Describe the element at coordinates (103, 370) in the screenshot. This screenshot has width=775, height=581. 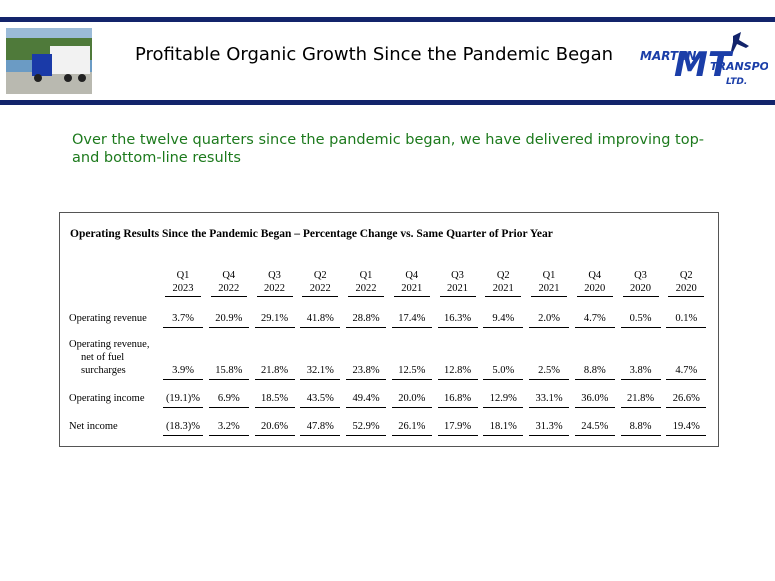
I see `row-label: surcharges` at that location.